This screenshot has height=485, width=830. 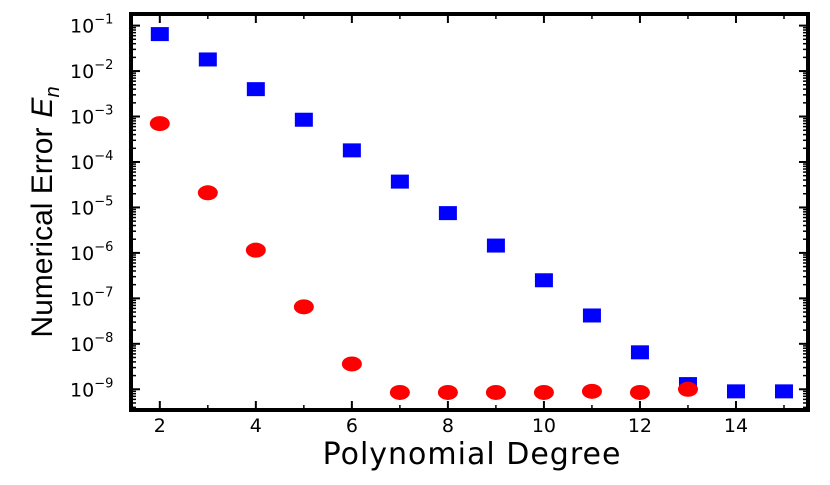 What do you see at coordinates (103, 20) in the screenshot?
I see `ytick-exponent: −1` at bounding box center [103, 20].